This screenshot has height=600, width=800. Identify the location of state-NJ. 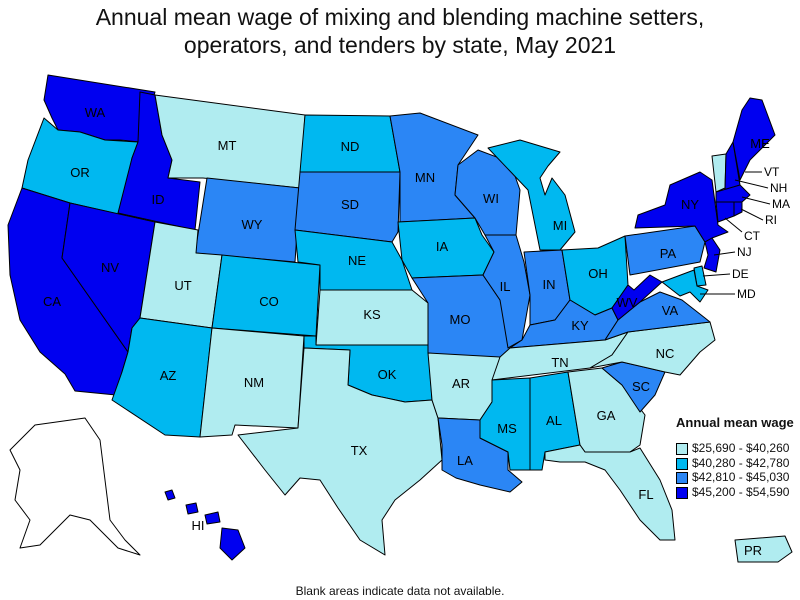
(712, 255).